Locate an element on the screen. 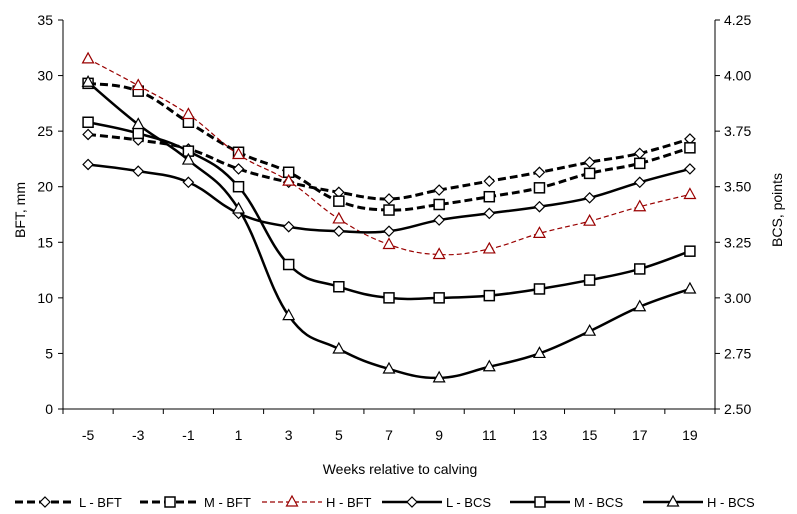  right-tick-label: 3.50 is located at coordinates (737, 187).